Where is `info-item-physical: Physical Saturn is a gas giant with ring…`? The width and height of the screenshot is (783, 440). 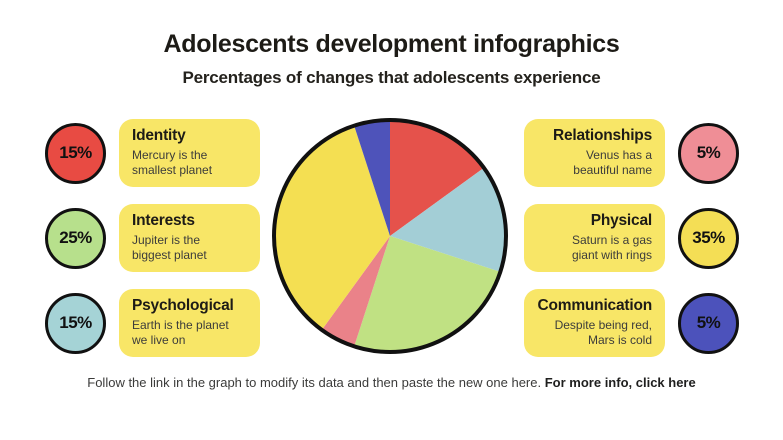 info-item-physical: Physical Saturn is a gas giant with ring… is located at coordinates (631, 238).